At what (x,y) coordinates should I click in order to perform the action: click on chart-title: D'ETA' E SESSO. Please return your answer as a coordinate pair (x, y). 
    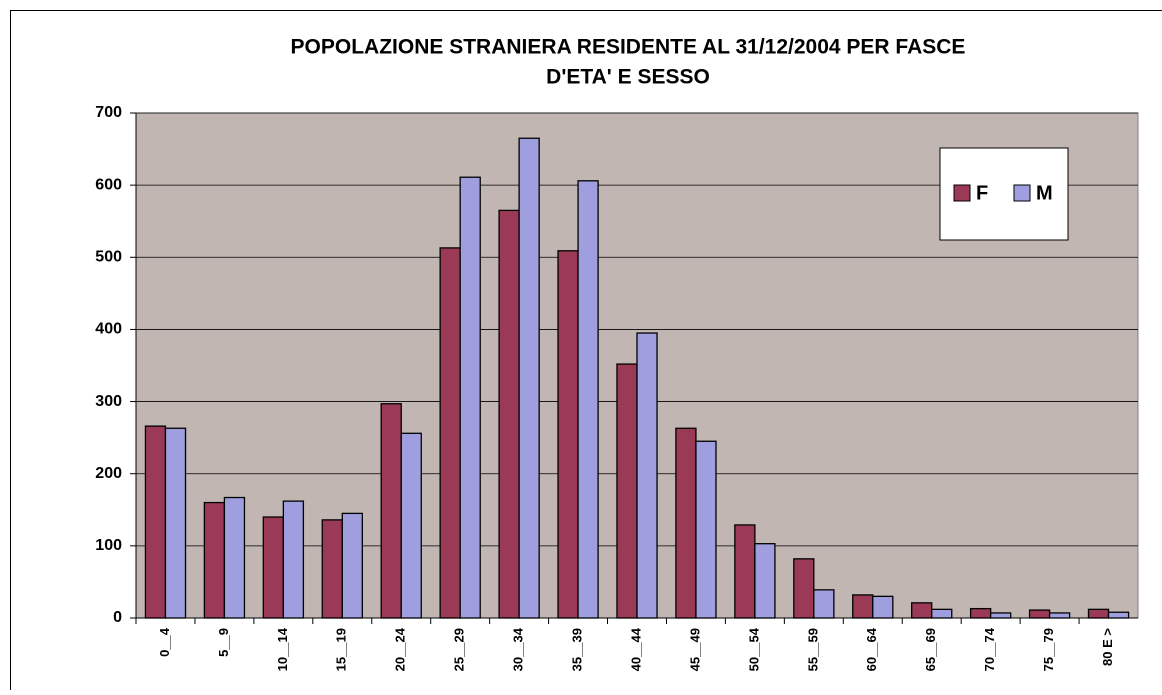
    Looking at the image, I should click on (628, 77).